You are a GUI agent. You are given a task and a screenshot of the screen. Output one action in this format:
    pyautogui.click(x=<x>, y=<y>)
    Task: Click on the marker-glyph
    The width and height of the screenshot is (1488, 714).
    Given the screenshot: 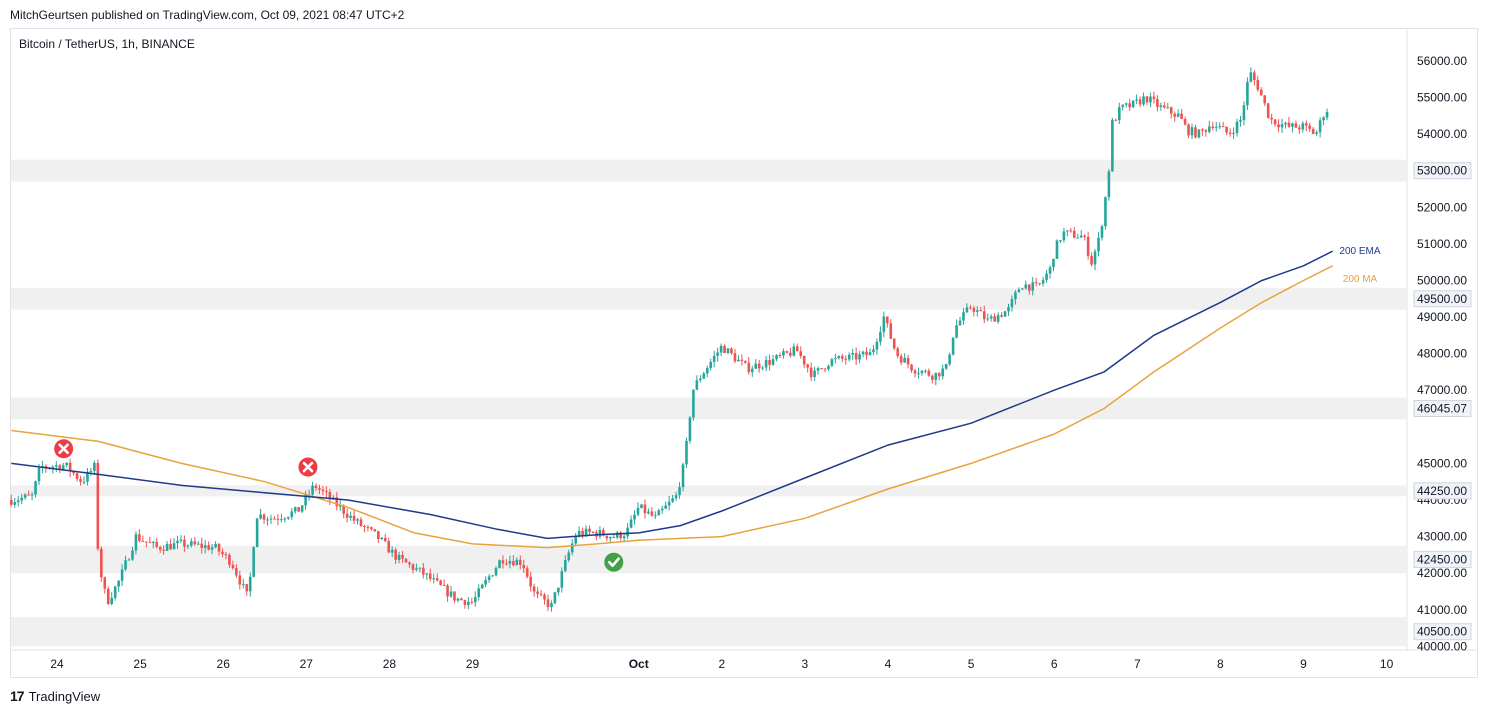 What is the action you would take?
    pyautogui.click(x=308, y=467)
    